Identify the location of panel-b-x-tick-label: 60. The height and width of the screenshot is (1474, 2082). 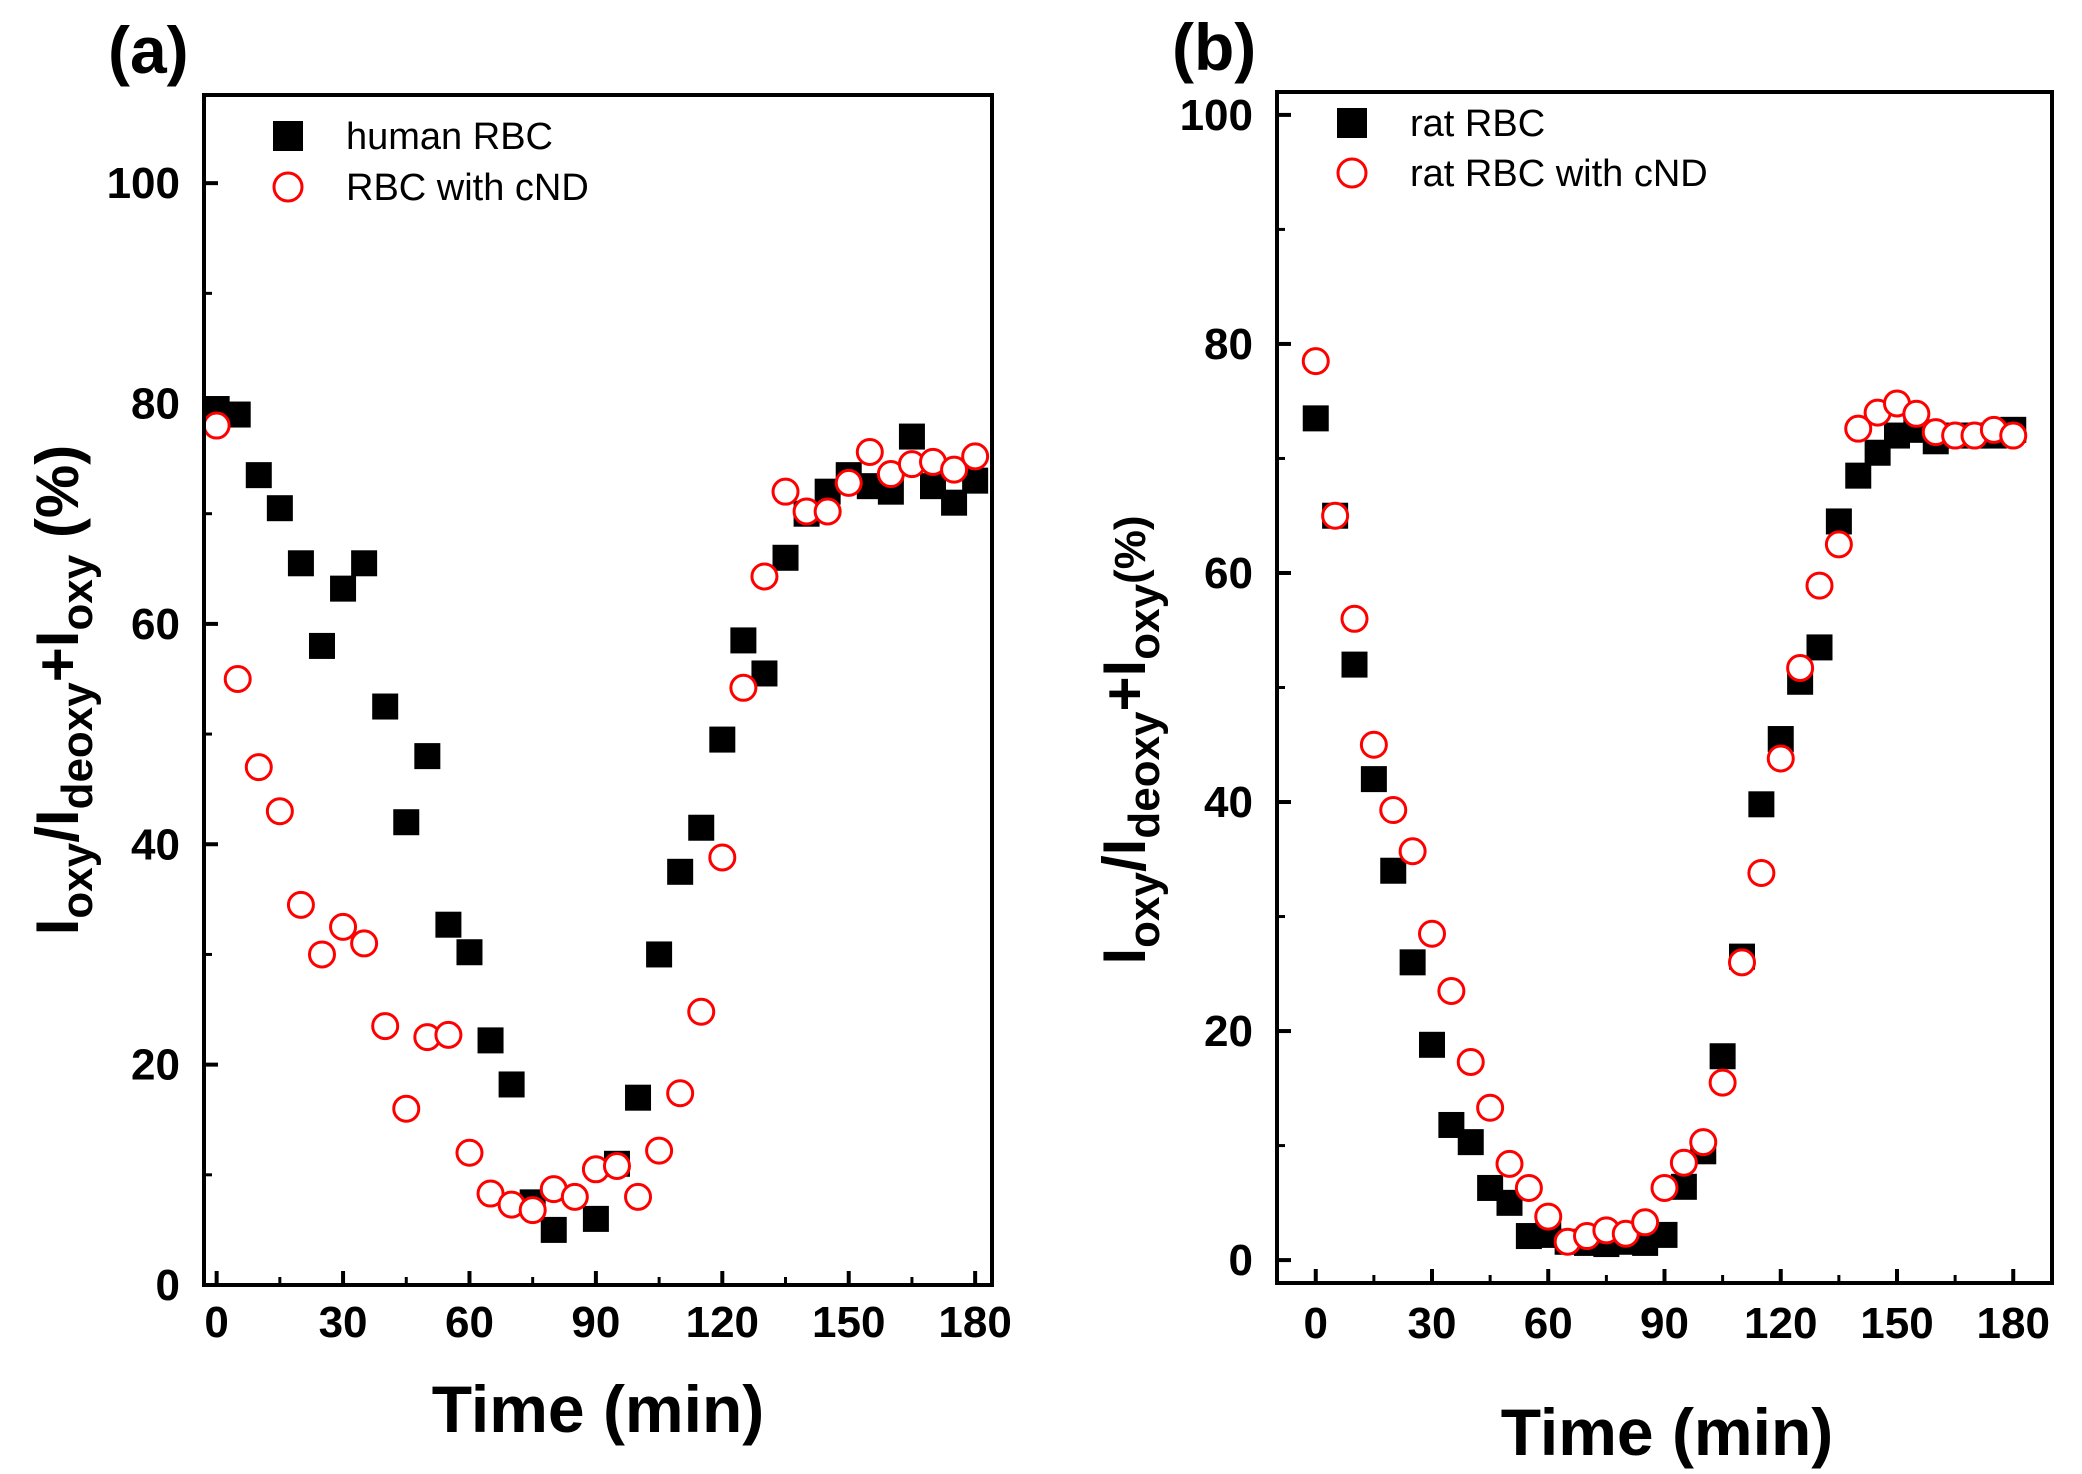
(1548, 1323).